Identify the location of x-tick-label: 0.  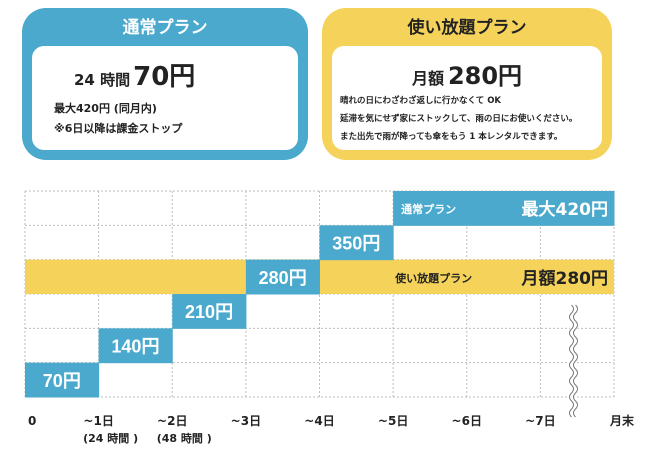
(32, 421).